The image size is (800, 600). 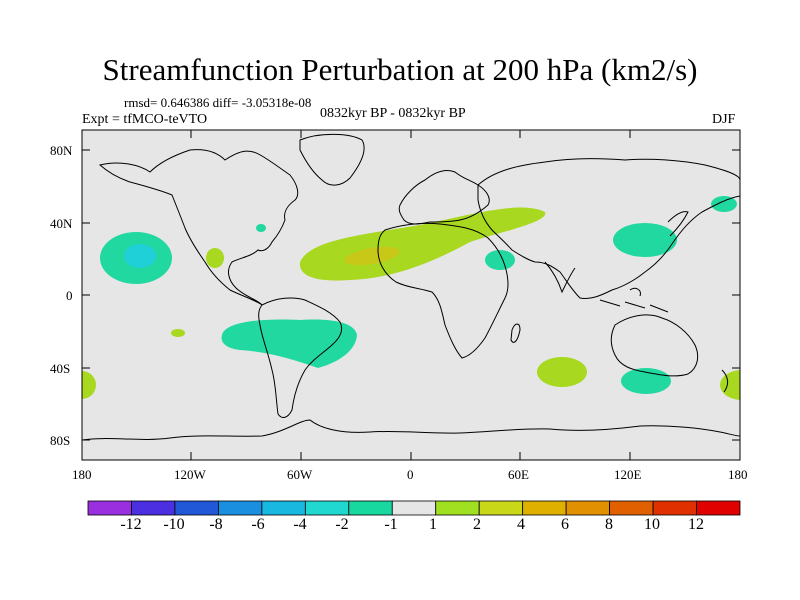 I want to click on anomaly-mexico, so click(x=215, y=258).